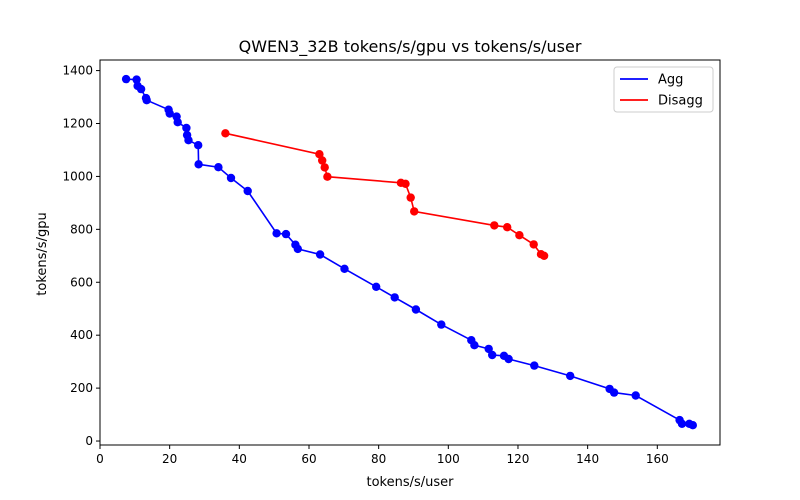 This screenshot has width=800, height=500. What do you see at coordinates (670, 80) in the screenshot?
I see `legend-label-agg: Agg` at bounding box center [670, 80].